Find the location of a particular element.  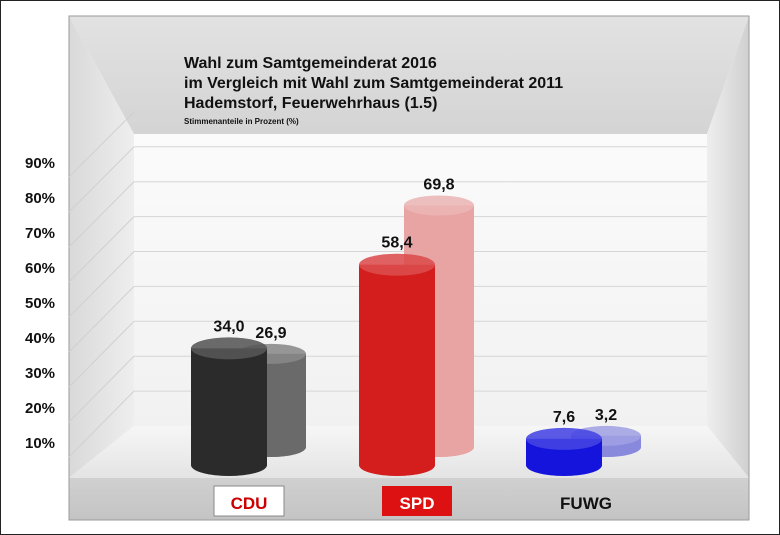

chart-title: Wahl zum Samtgemeinderat 2016 is located at coordinates (310, 63).